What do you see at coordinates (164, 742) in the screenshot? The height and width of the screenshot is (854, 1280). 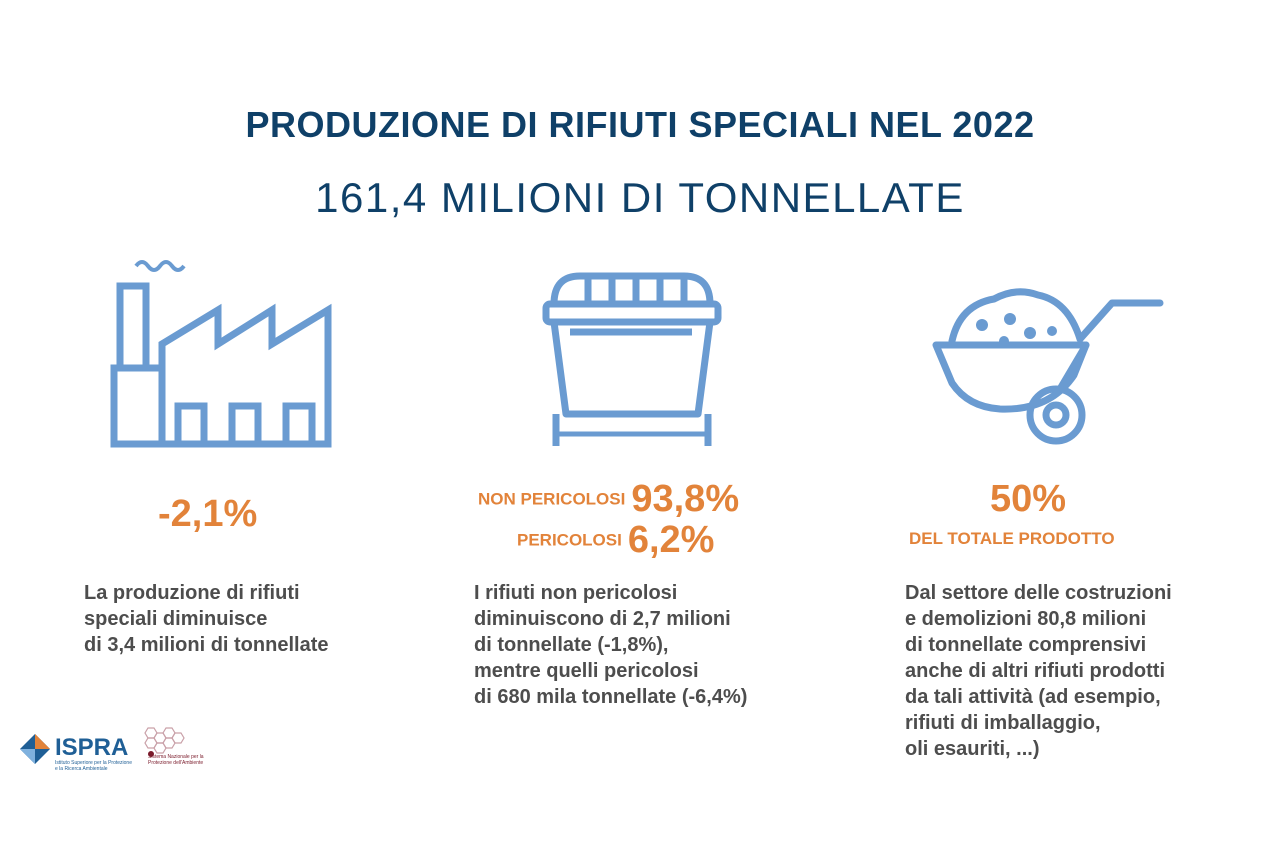 I see `snpa-logo-icon` at bounding box center [164, 742].